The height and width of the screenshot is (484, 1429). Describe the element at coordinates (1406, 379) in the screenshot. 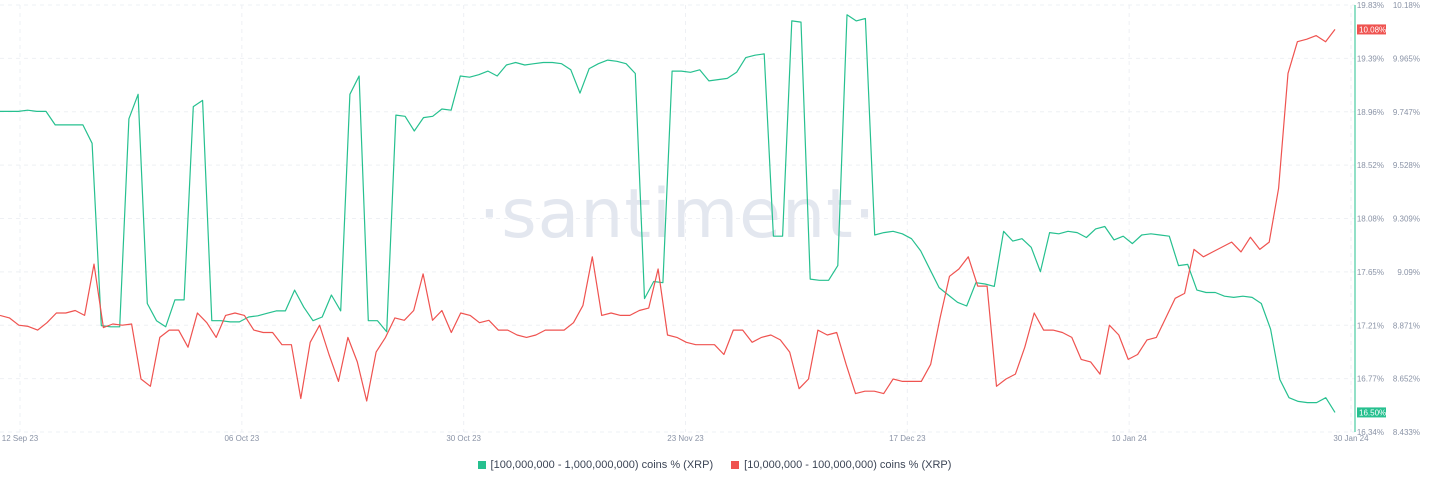

I see `right-tick-label: 8.652%` at that location.